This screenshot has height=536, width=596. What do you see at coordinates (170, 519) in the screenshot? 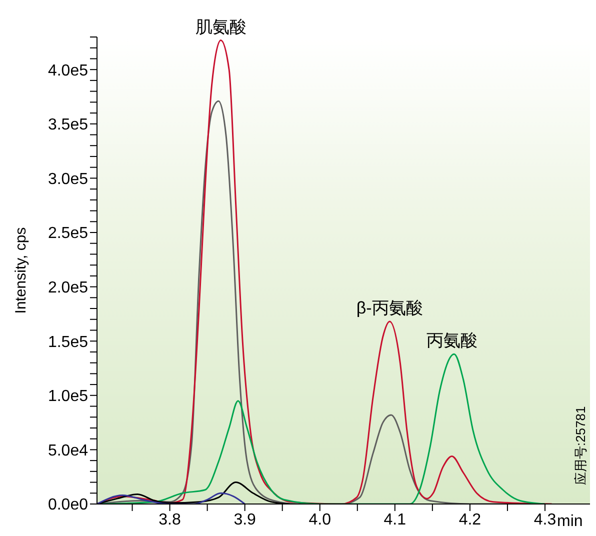
I see `x-tick-label: 3.8` at bounding box center [170, 519].